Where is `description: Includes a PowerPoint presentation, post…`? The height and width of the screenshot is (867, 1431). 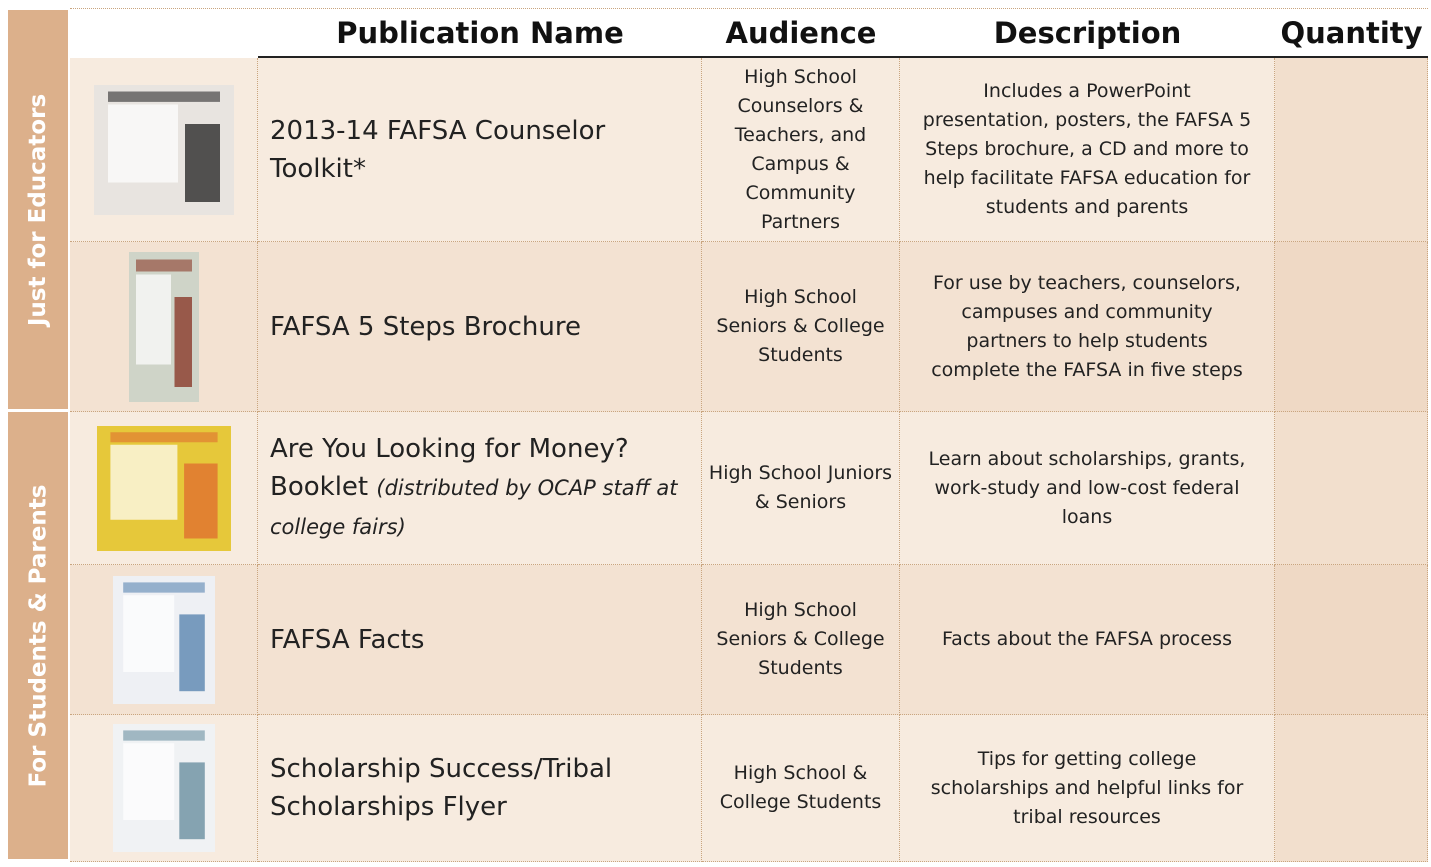 description: Includes a PowerPoint presentation, post… is located at coordinates (1087, 150).